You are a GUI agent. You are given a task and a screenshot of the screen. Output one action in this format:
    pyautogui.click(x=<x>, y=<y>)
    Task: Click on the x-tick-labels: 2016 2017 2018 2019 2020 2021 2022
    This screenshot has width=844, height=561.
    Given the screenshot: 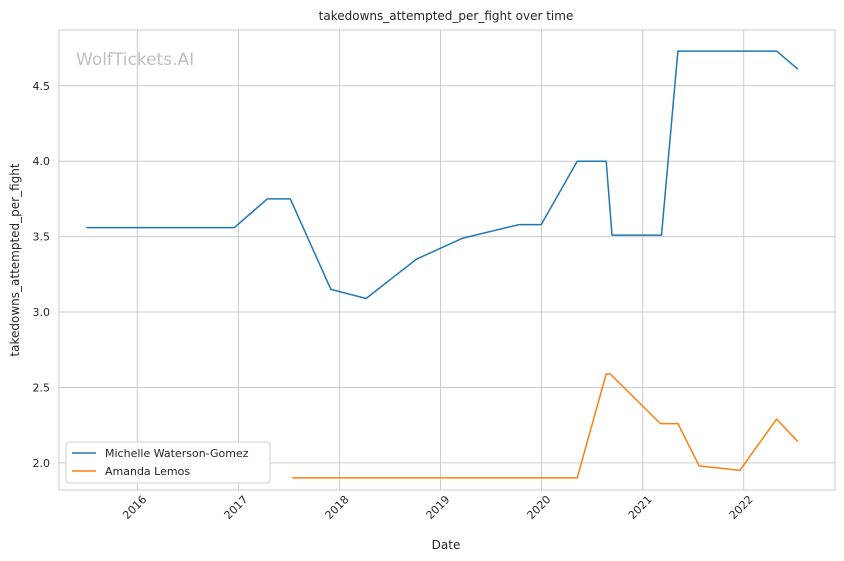 What is the action you would take?
    pyautogui.click(x=437, y=507)
    